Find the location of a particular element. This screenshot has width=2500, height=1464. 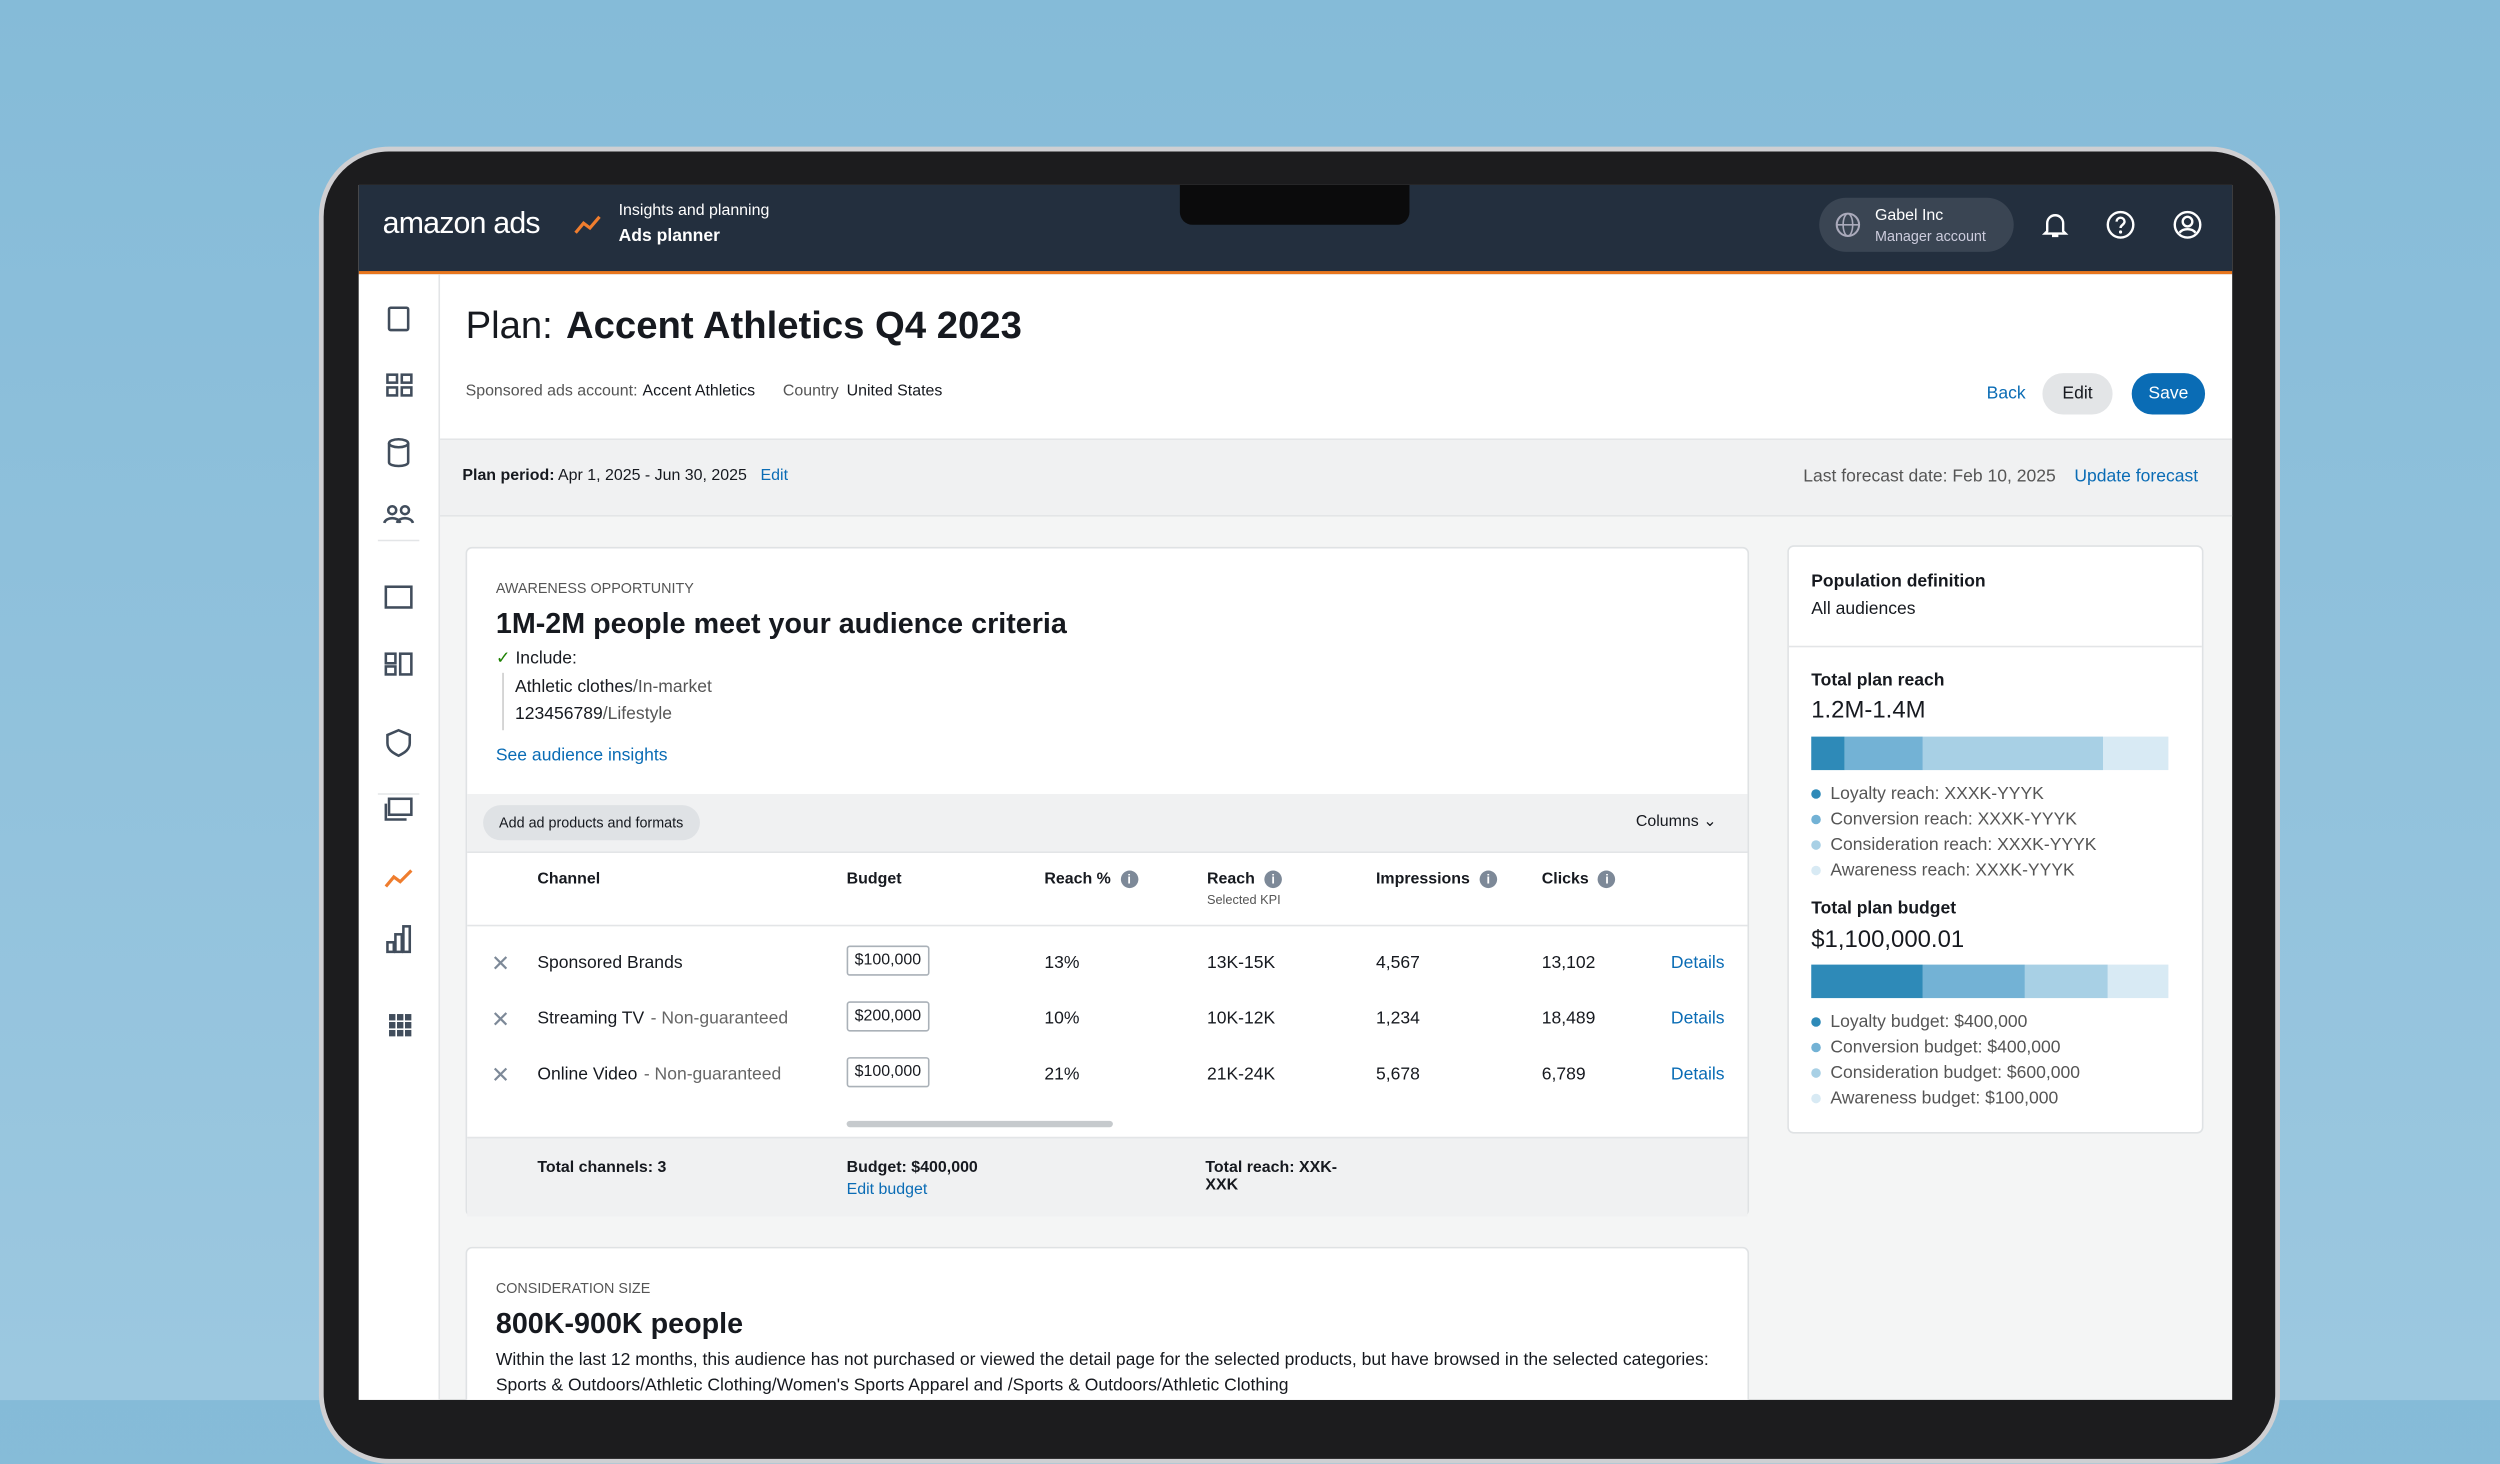

column-subheader: Selected KPI is located at coordinates (1243, 900).